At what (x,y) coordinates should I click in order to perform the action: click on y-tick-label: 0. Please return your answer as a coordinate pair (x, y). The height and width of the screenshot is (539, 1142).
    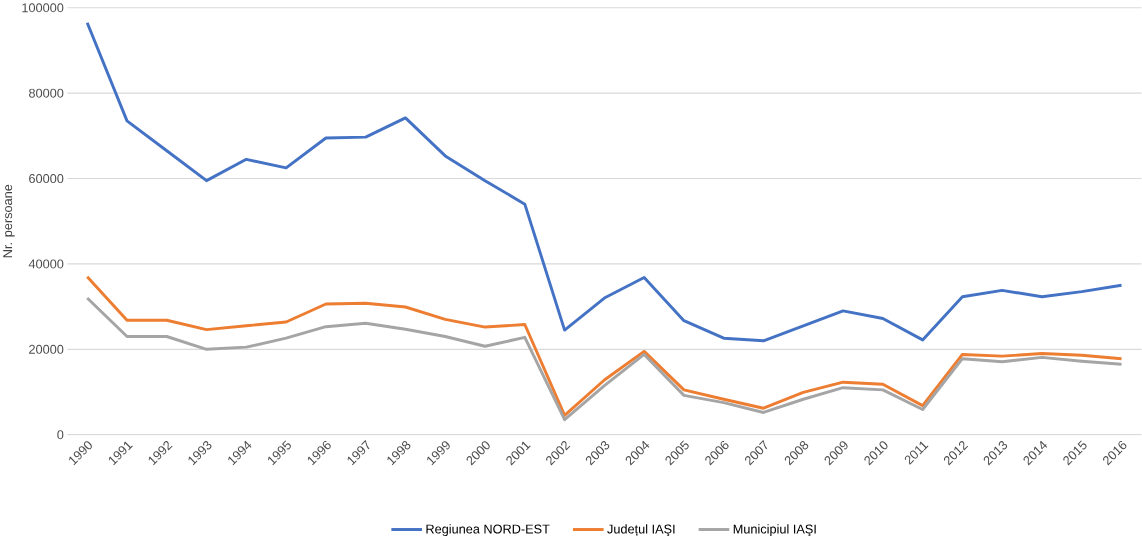
    Looking at the image, I should click on (60, 435).